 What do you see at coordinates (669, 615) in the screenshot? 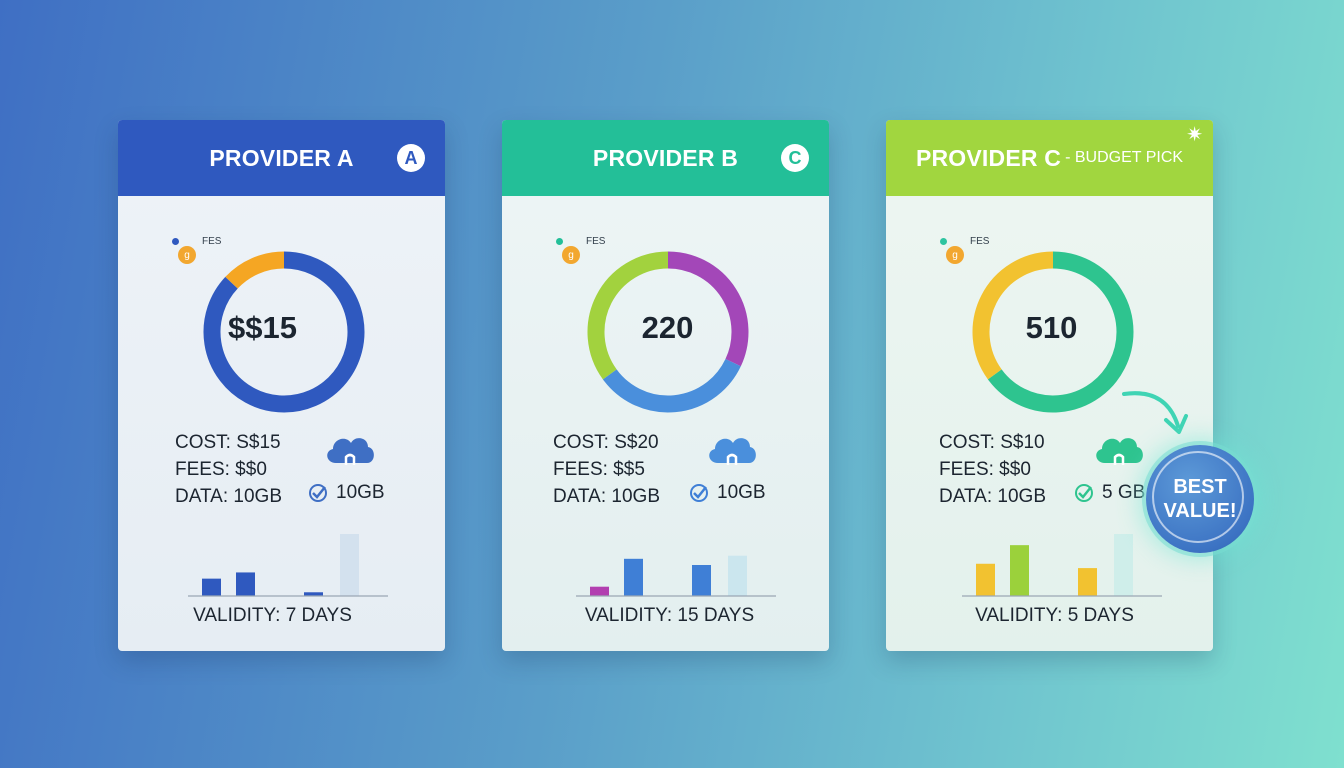
I see `validity-text: VALIDITY: 15 DAYS` at bounding box center [669, 615].